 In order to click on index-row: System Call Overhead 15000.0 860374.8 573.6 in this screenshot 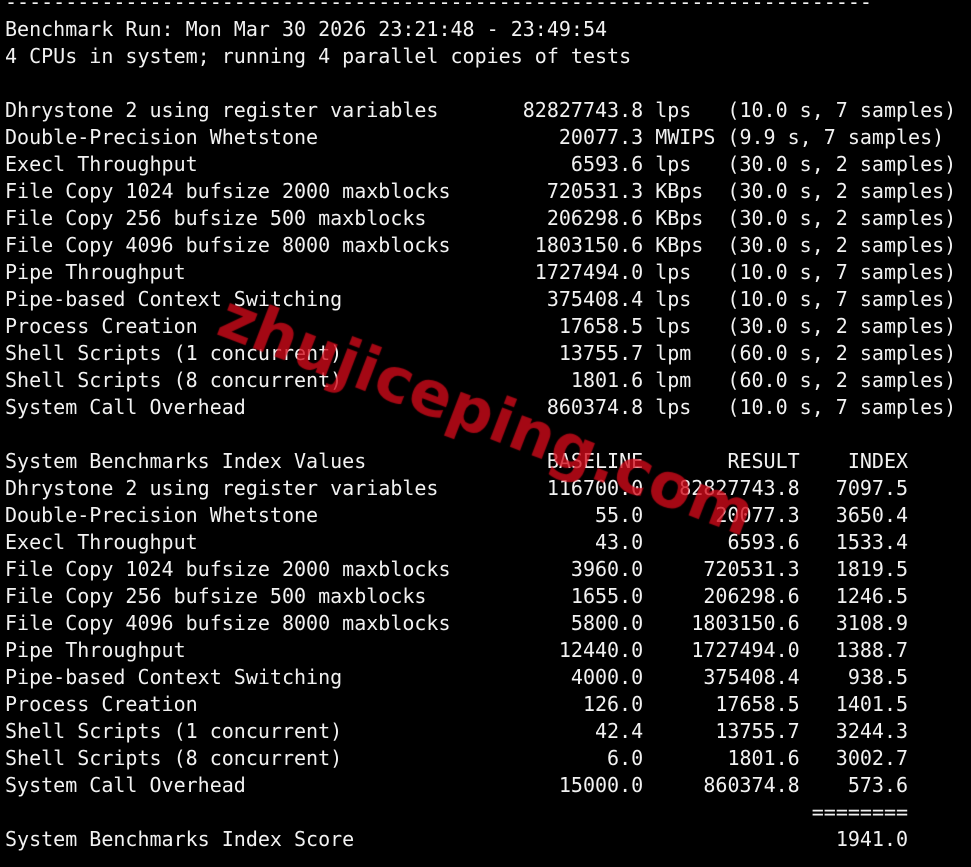, I will do `click(480, 785)`.